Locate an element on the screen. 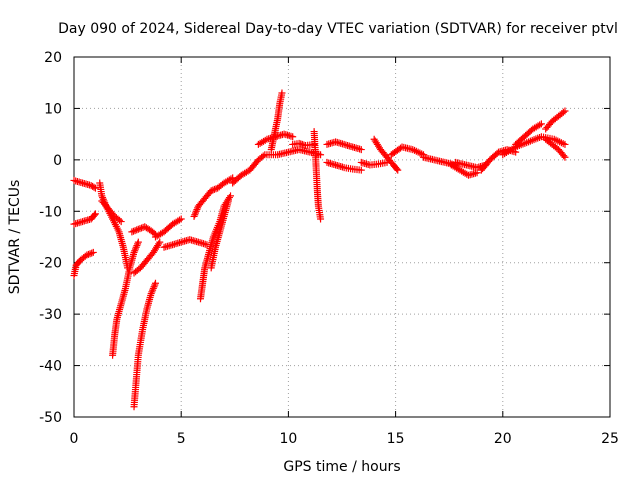 The width and height of the screenshot is (640, 480). x-tick-label: 5 is located at coordinates (181, 439).